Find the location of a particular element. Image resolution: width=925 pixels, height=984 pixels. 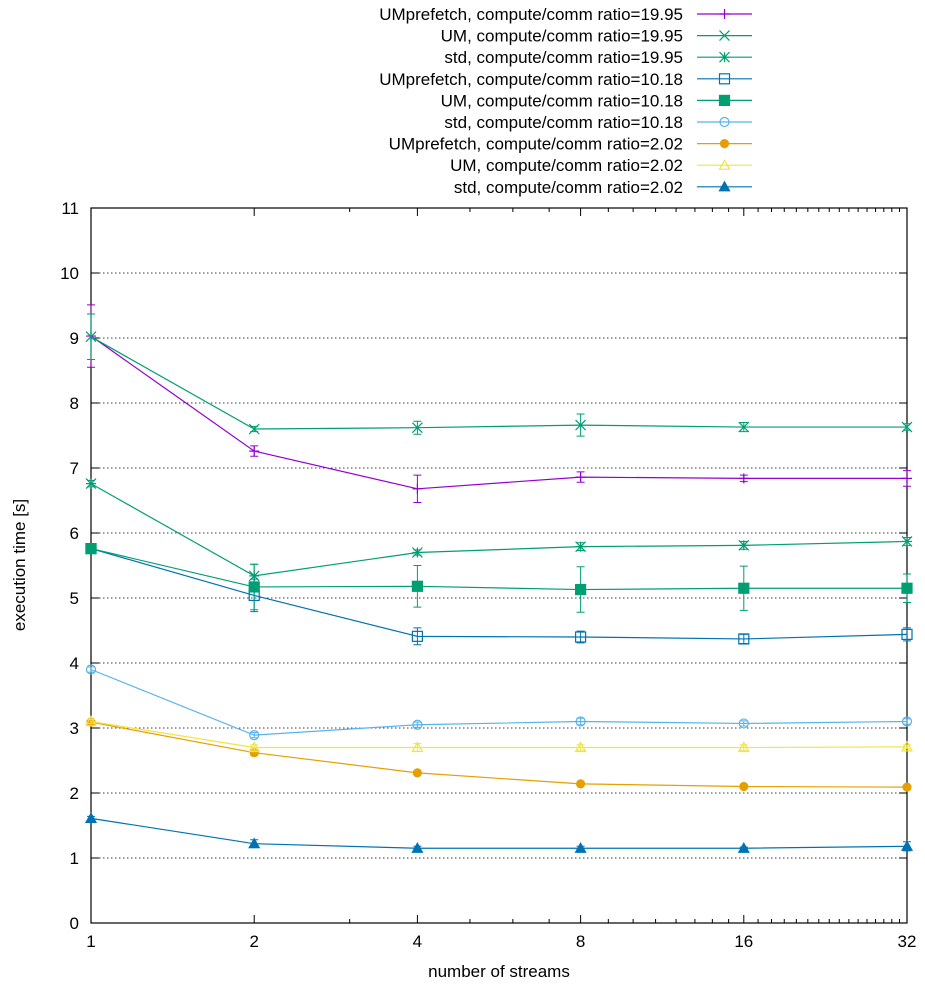

y-tick-label: 9 is located at coordinates (74, 338).